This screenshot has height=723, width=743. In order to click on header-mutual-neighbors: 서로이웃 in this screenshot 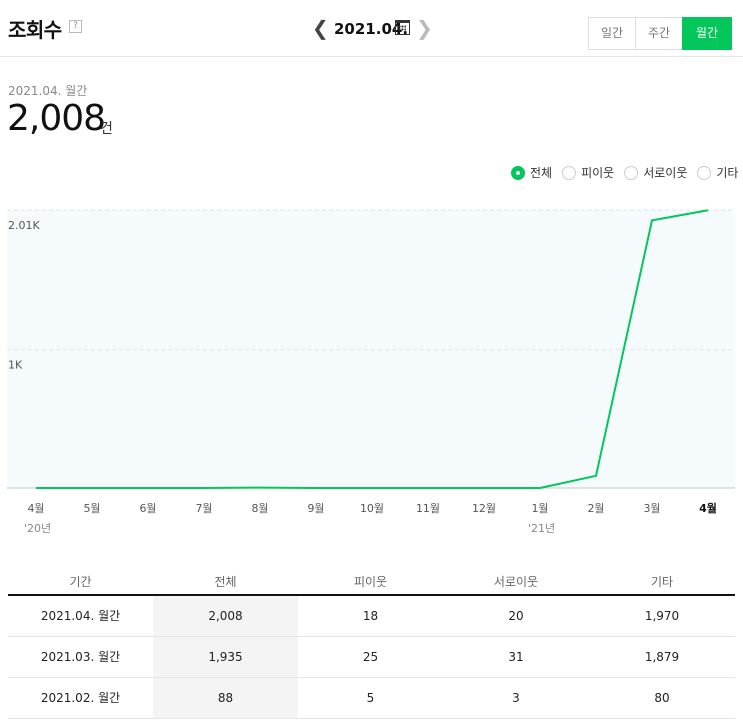, I will do `click(516, 582)`.